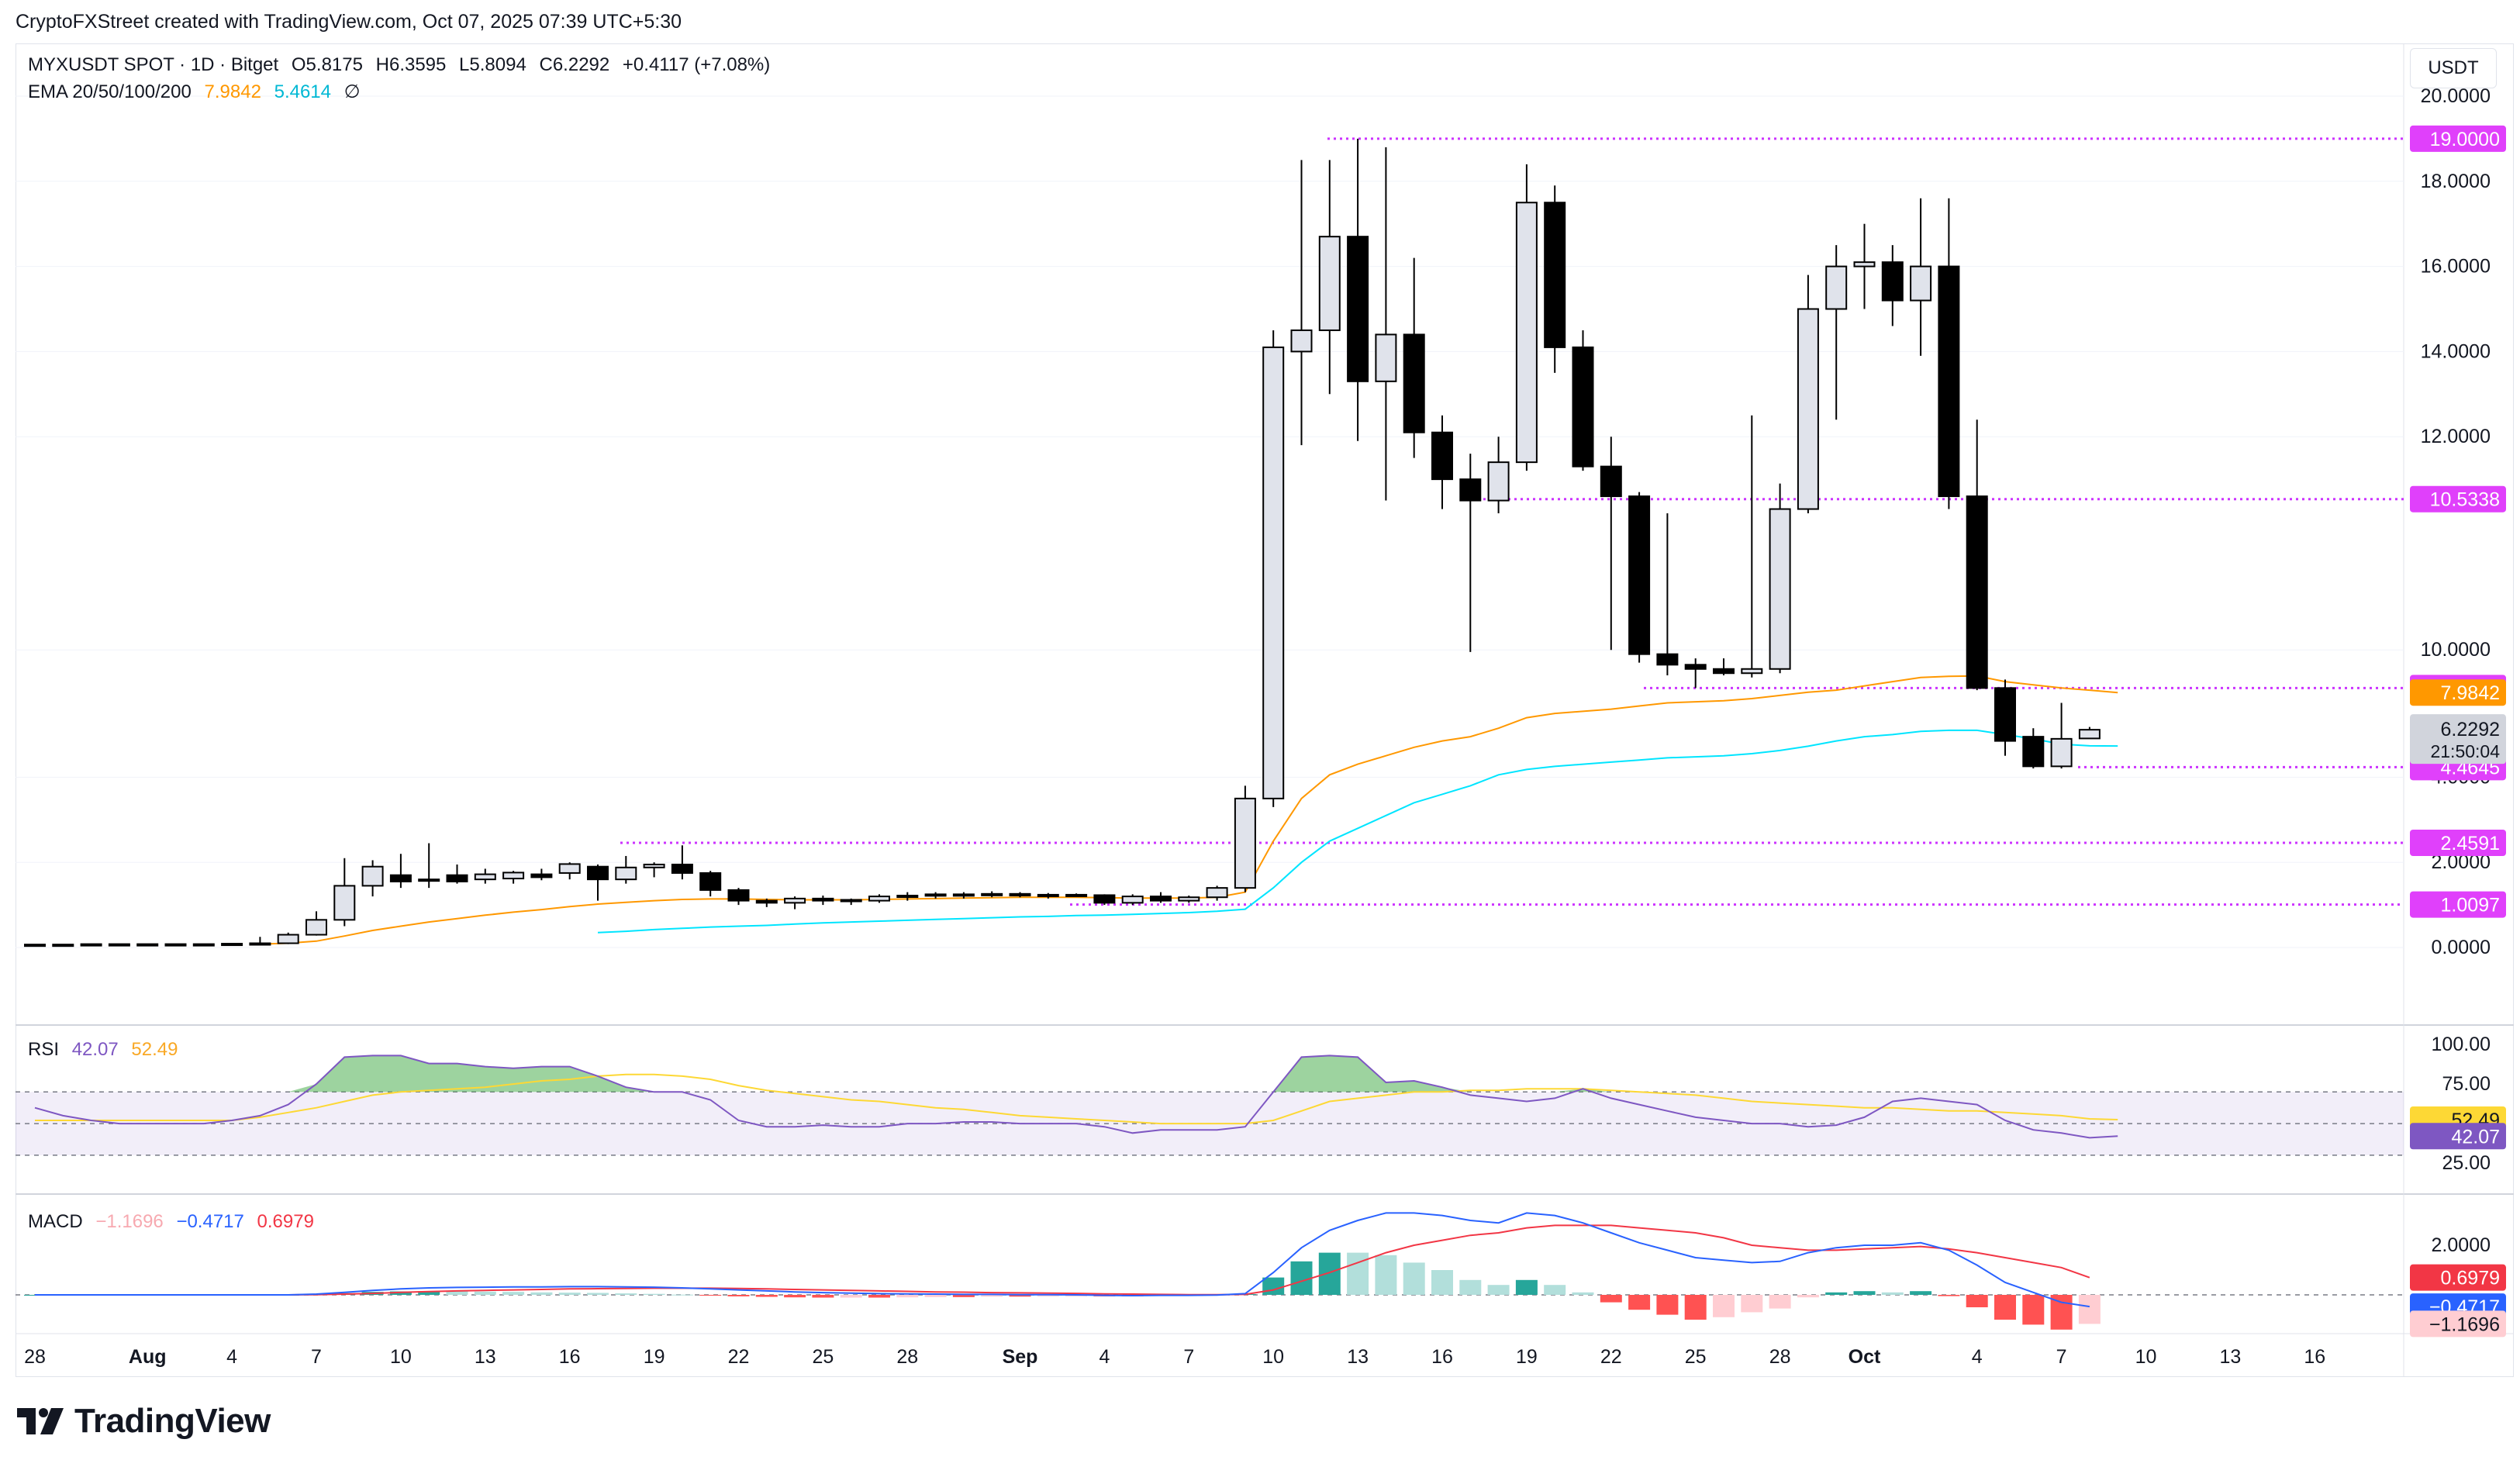 The width and height of the screenshot is (2520, 1467). What do you see at coordinates (2461, 1245) in the screenshot?
I see `macd-tick-label: 2.0000` at bounding box center [2461, 1245].